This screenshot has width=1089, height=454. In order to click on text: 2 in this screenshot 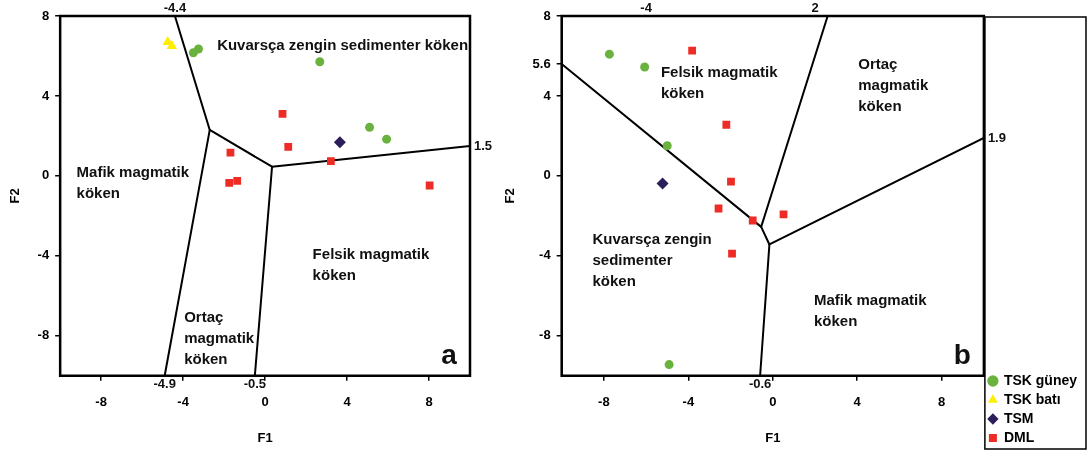, I will do `click(815, 8)`.